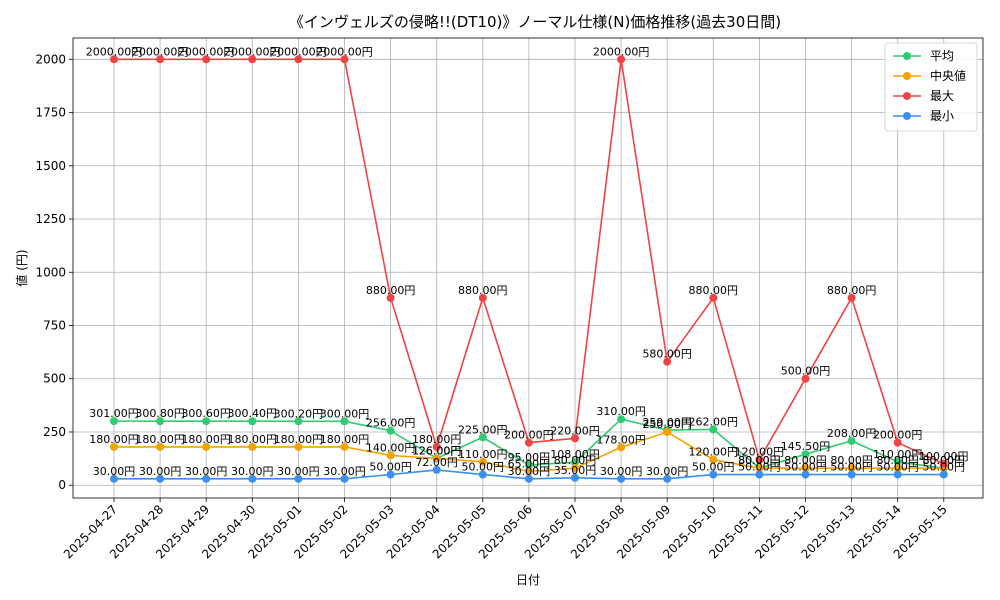 This screenshot has height=600, width=1000. Describe the element at coordinates (621, 439) in the screenshot. I see `data-label: 178.00円` at that location.